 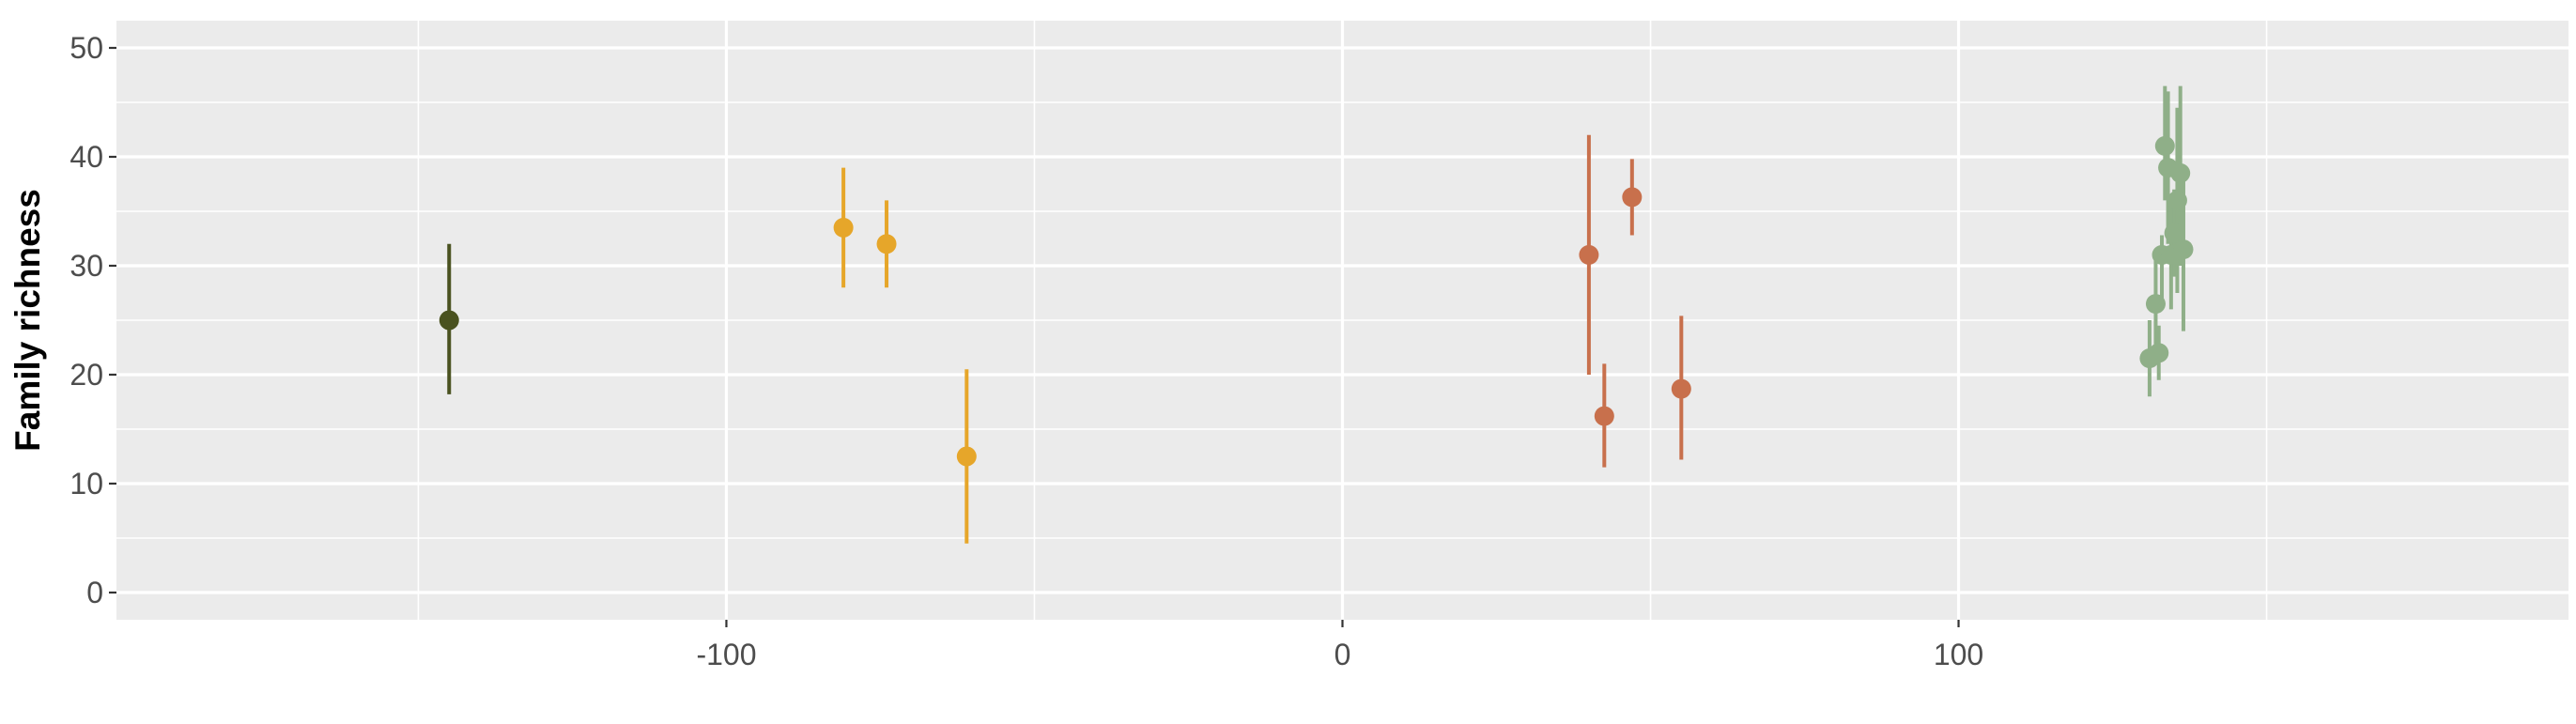 I want to click on x-tick-label: -100, so click(x=726, y=654).